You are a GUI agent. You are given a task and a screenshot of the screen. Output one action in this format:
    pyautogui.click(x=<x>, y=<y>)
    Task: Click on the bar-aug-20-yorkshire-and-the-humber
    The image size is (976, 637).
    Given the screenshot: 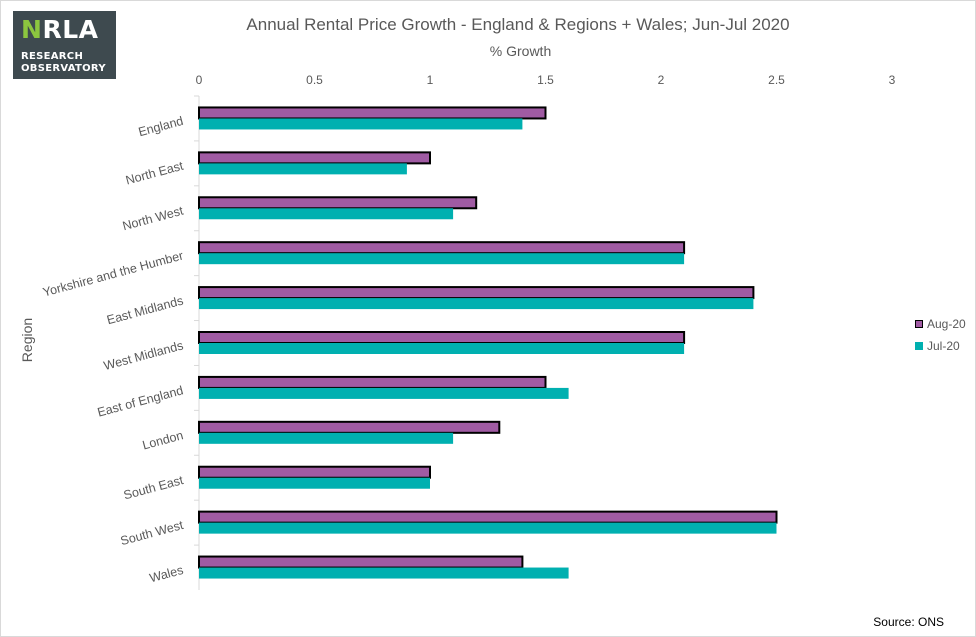 What is the action you would take?
    pyautogui.click(x=442, y=248)
    